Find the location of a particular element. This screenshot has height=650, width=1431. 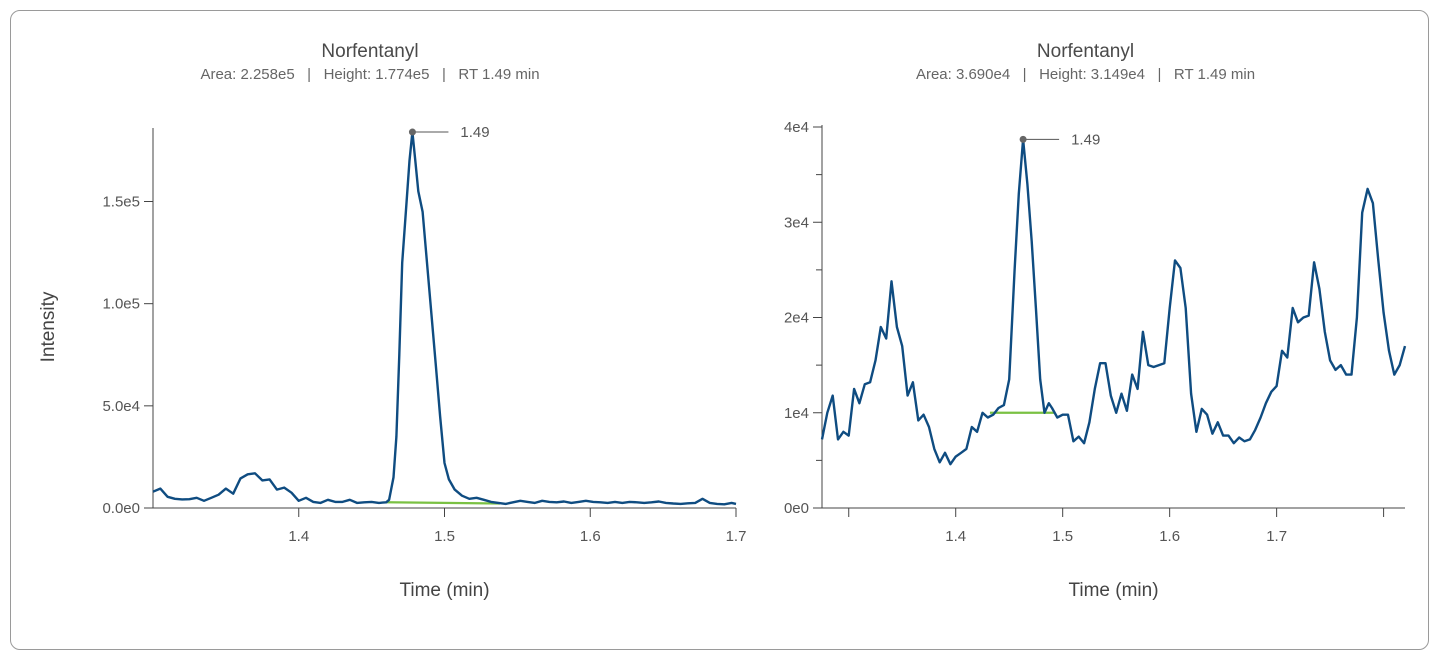

integration-baseline is located at coordinates (443, 503).